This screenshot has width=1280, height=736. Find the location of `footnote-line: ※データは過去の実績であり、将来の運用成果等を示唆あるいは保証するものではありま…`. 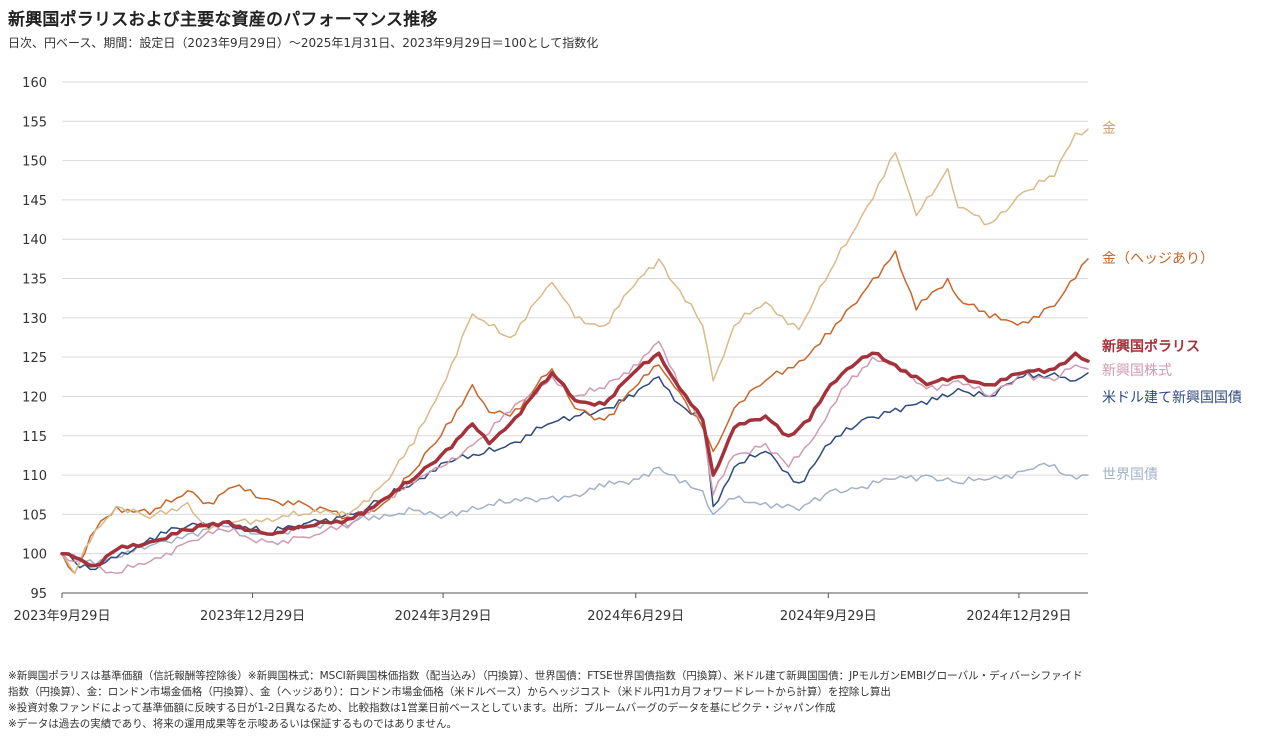

footnote-line: ※データは過去の実績であり、将来の運用成果等を示唆あるいは保証するものではありま… is located at coordinates (232, 724).